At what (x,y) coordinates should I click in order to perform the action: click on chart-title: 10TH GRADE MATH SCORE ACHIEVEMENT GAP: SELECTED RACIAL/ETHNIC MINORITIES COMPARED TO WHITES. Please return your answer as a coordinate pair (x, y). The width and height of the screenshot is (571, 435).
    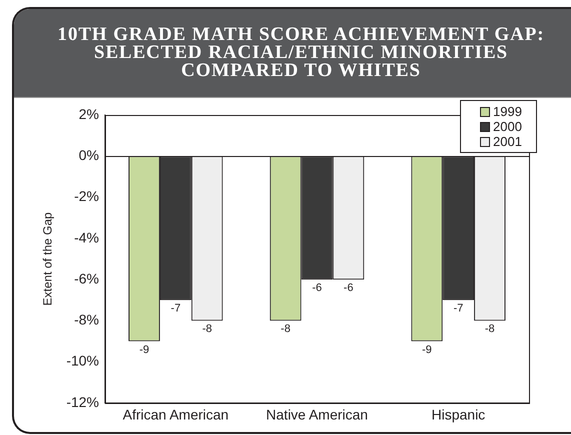
    Looking at the image, I should click on (301, 52).